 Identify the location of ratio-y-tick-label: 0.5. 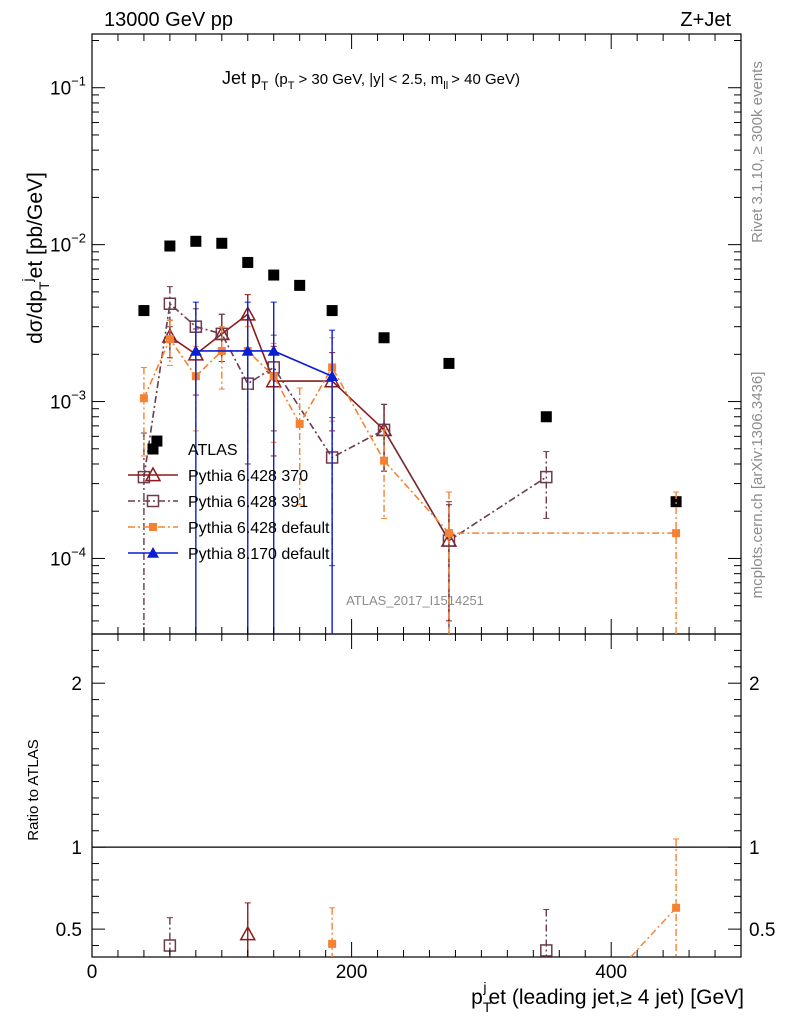
(69, 930).